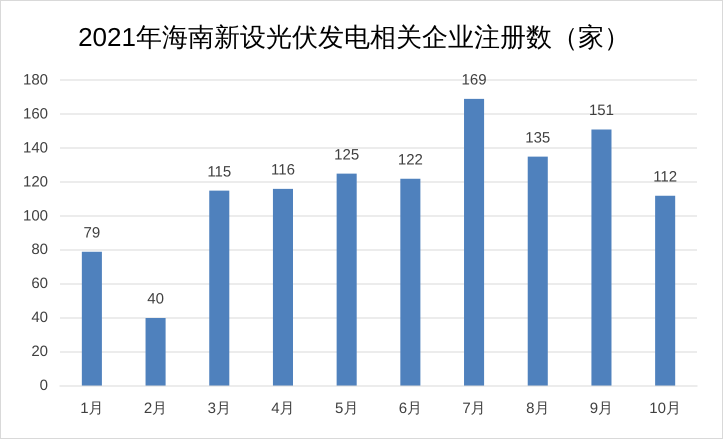  I want to click on data-label: 122, so click(410, 159).